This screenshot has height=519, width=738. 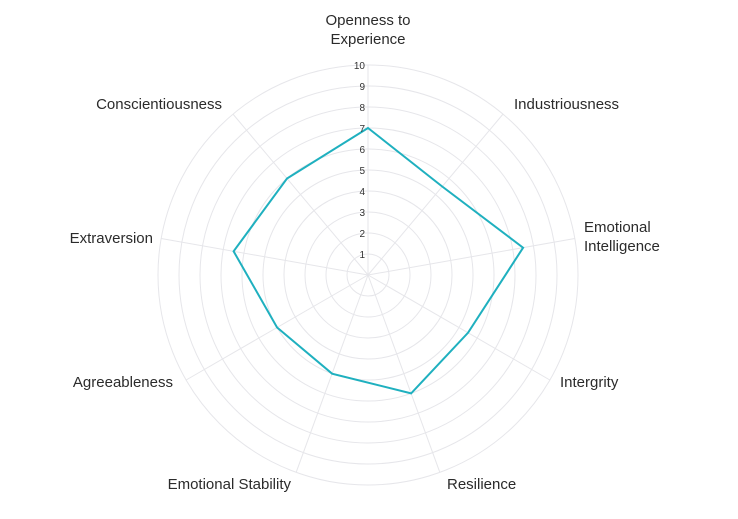 I want to click on tick-label: 10, so click(x=360, y=66).